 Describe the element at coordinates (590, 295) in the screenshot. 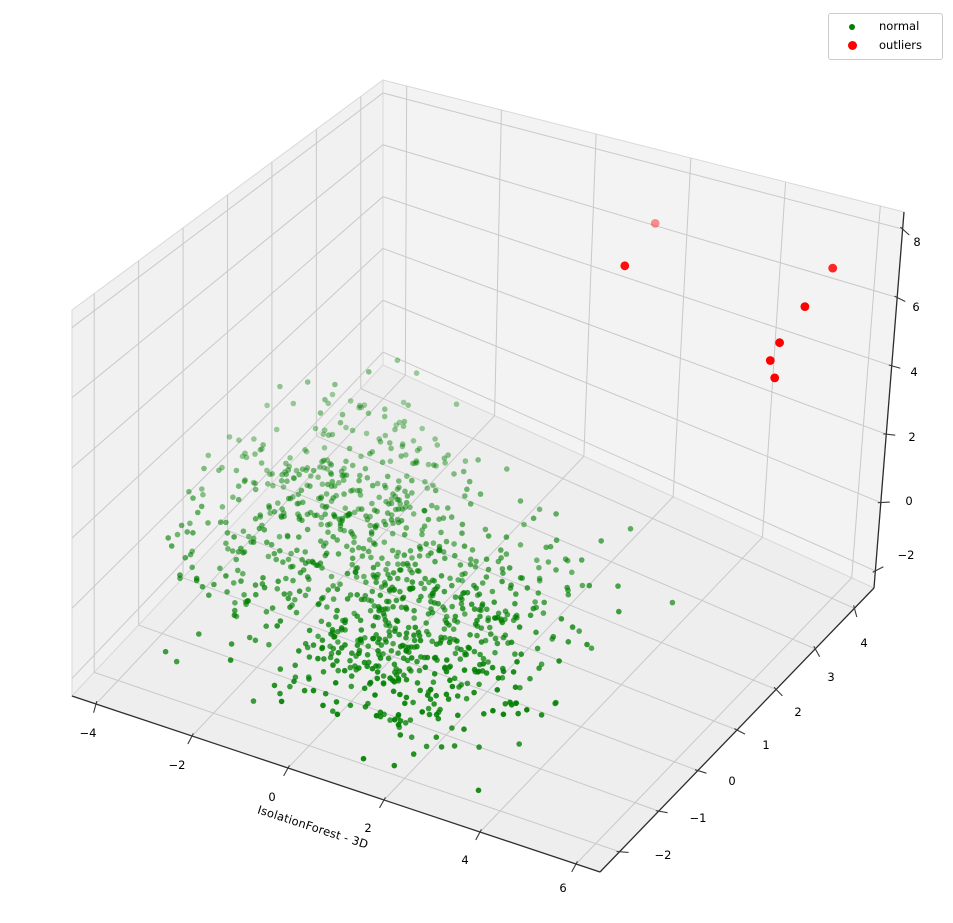

I see `x-grid-wall` at that location.